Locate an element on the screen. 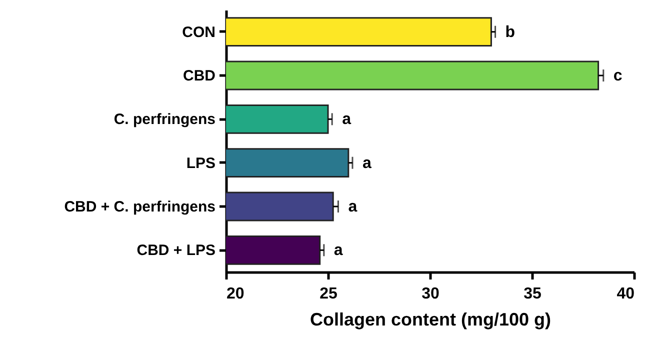 The height and width of the screenshot is (348, 645). y-tick-label: C. perfringens is located at coordinates (165, 119).